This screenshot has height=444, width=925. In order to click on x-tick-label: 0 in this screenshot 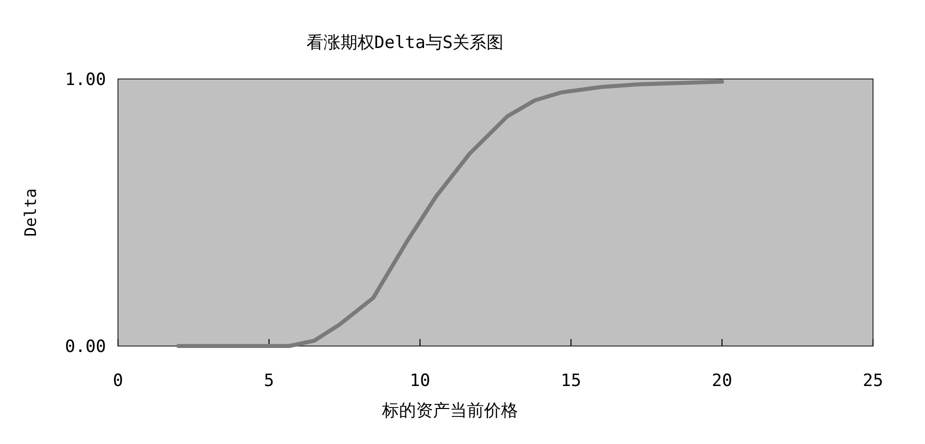, I will do `click(118, 381)`.